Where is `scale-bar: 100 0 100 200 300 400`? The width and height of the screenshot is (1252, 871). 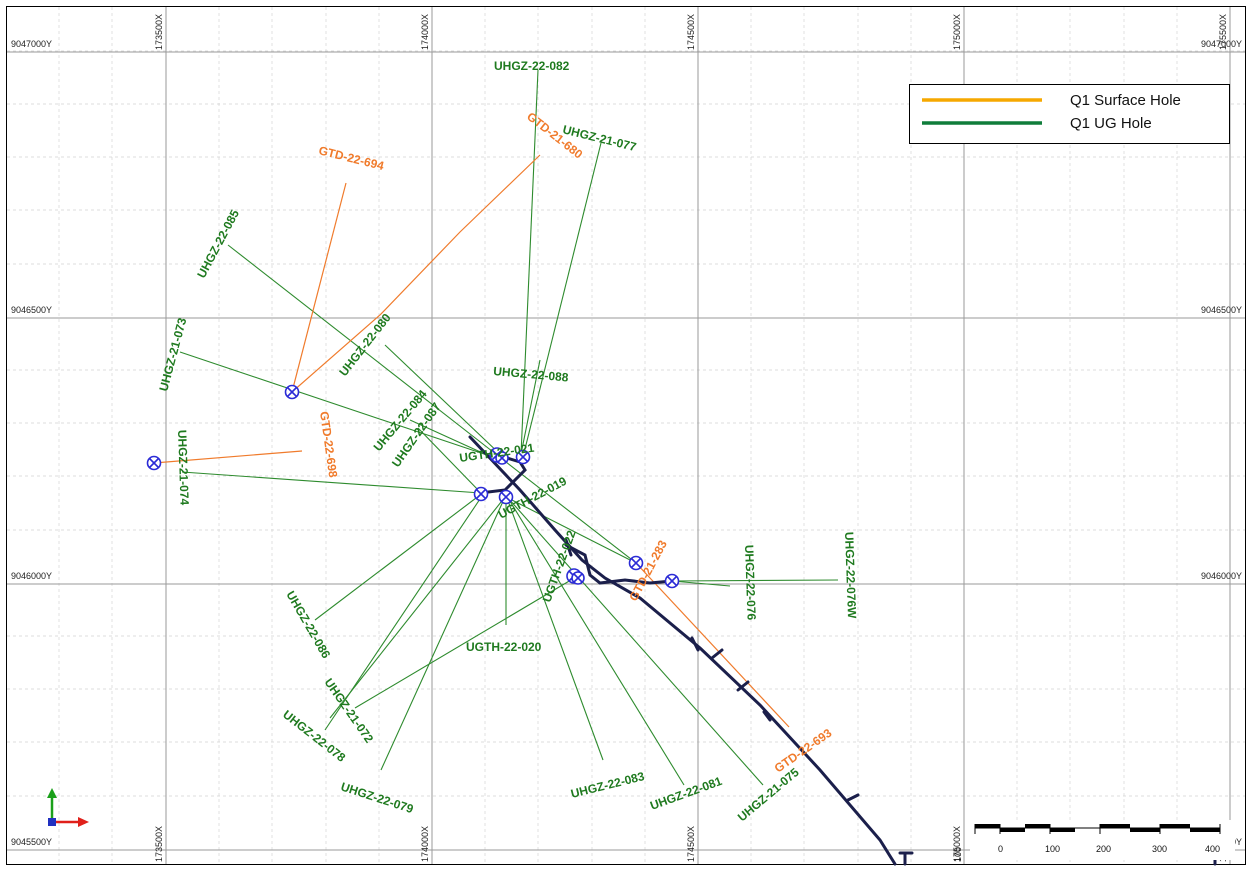 scale-bar: 100 0 100 200 300 400 is located at coordinates (1094, 841).